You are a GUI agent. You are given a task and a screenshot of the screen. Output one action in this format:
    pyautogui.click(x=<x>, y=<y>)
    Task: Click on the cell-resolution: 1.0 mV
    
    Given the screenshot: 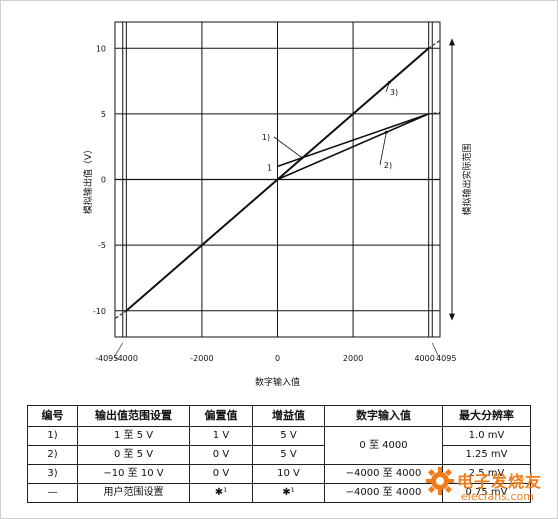 What is the action you would take?
    pyautogui.click(x=486, y=436)
    